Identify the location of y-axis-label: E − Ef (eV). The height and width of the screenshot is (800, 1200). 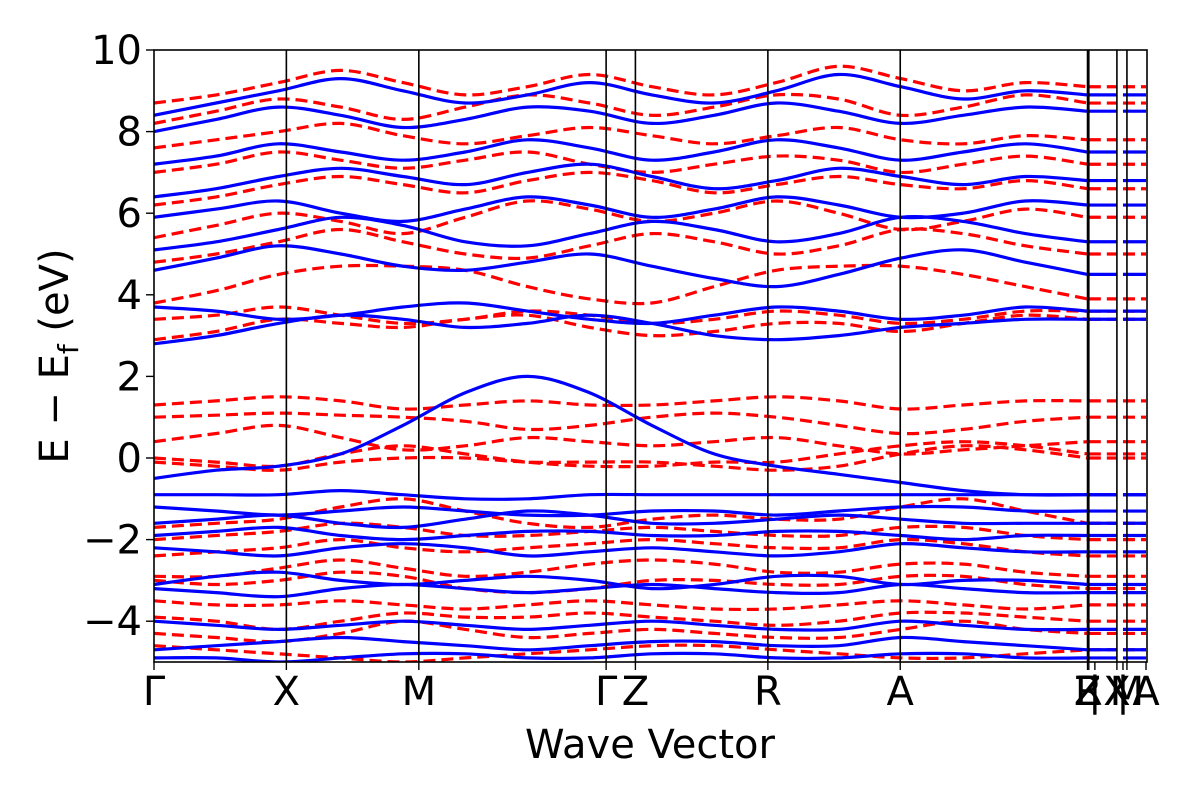
(58, 355).